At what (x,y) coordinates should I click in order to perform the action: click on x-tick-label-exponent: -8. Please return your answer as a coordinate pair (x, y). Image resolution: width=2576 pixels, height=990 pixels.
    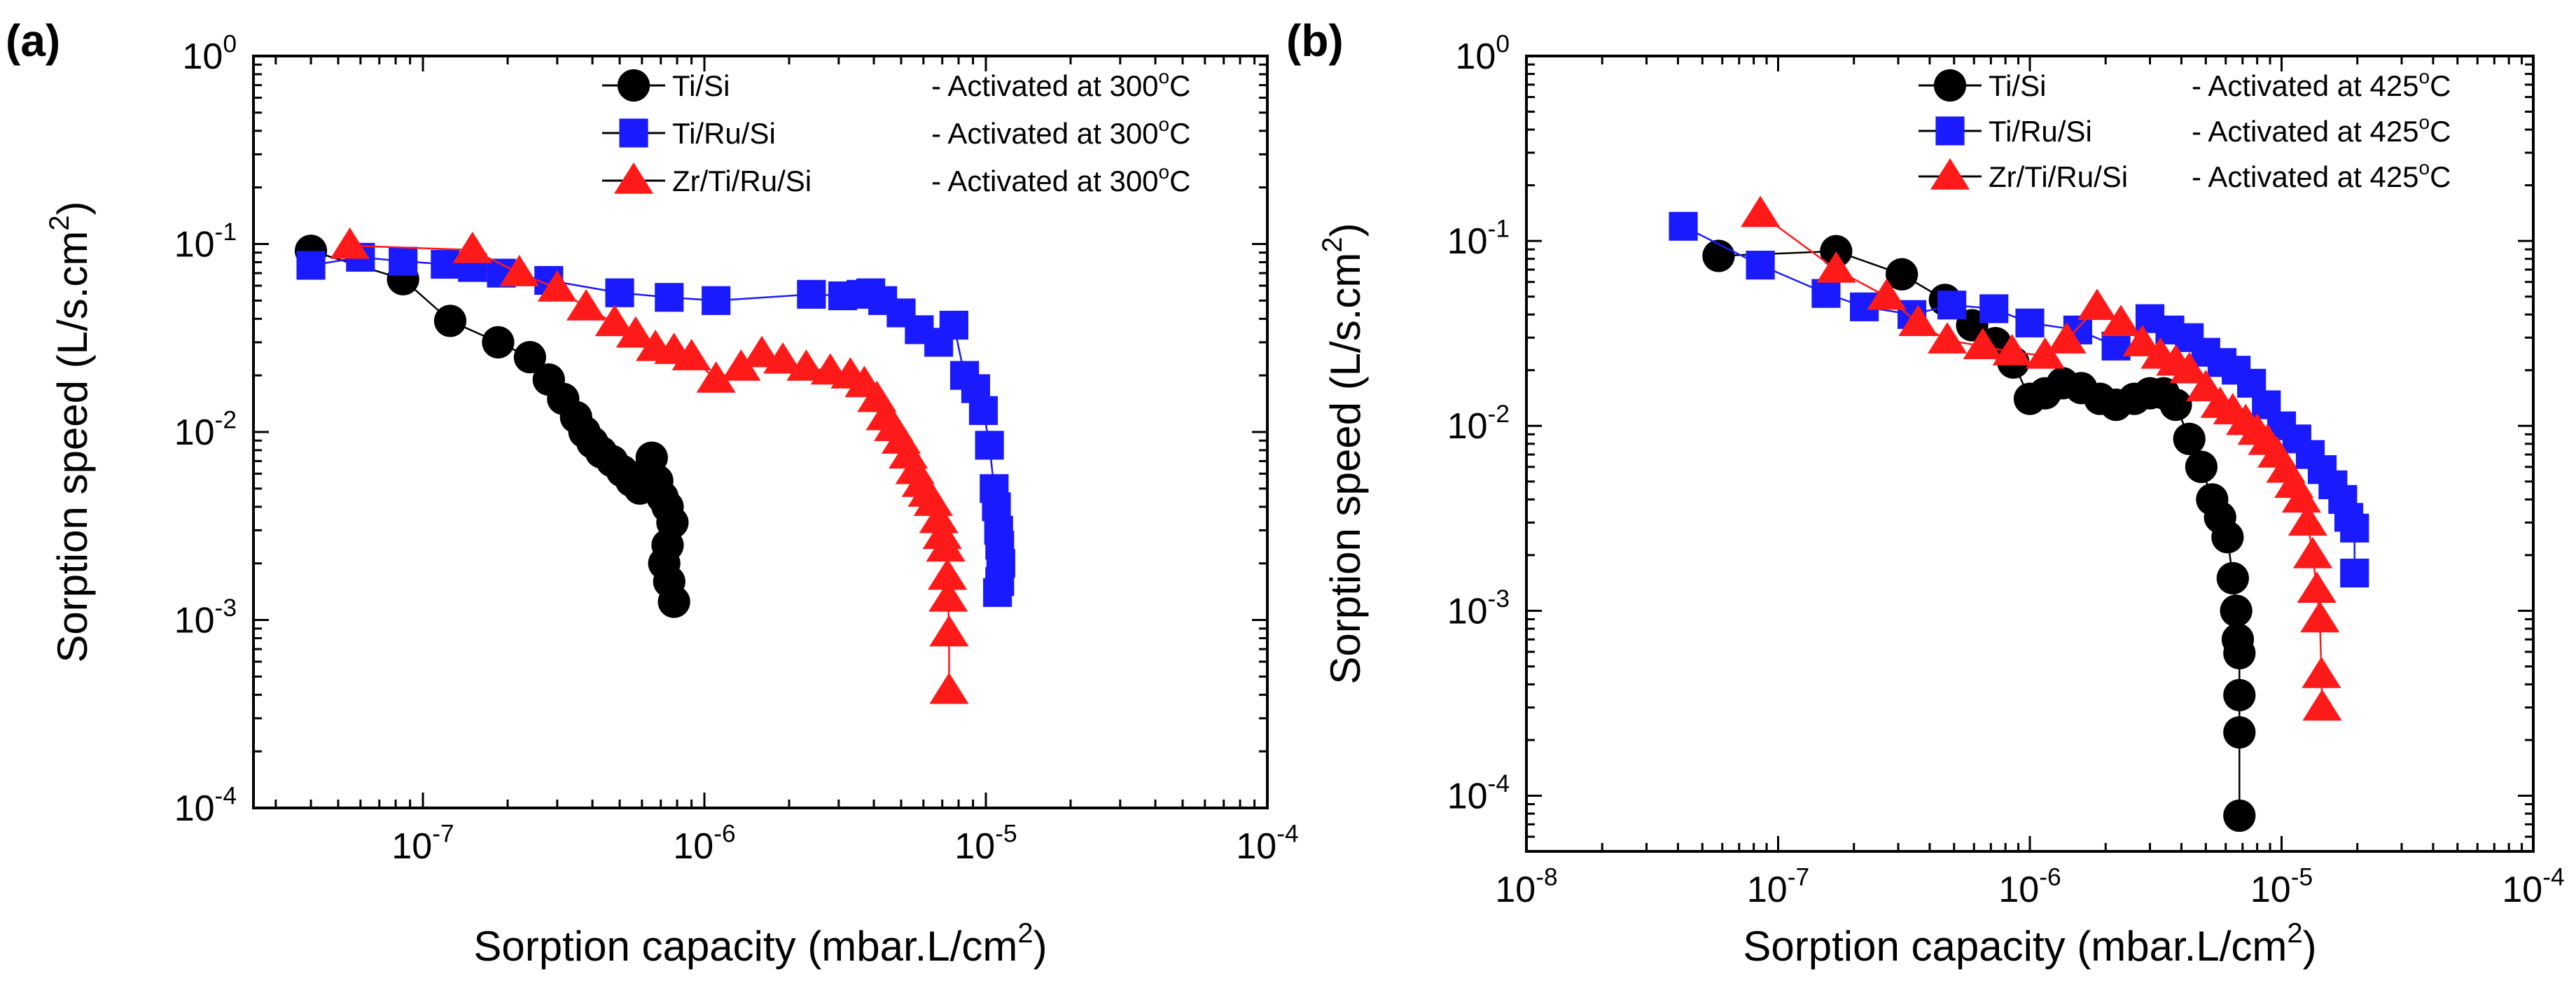
    Looking at the image, I should click on (1546, 878).